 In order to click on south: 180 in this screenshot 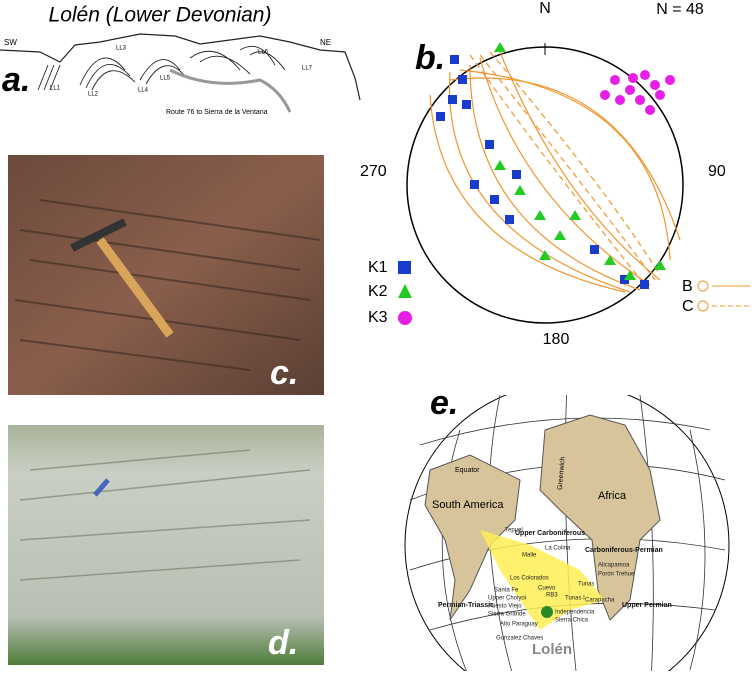, I will do `click(556, 339)`.